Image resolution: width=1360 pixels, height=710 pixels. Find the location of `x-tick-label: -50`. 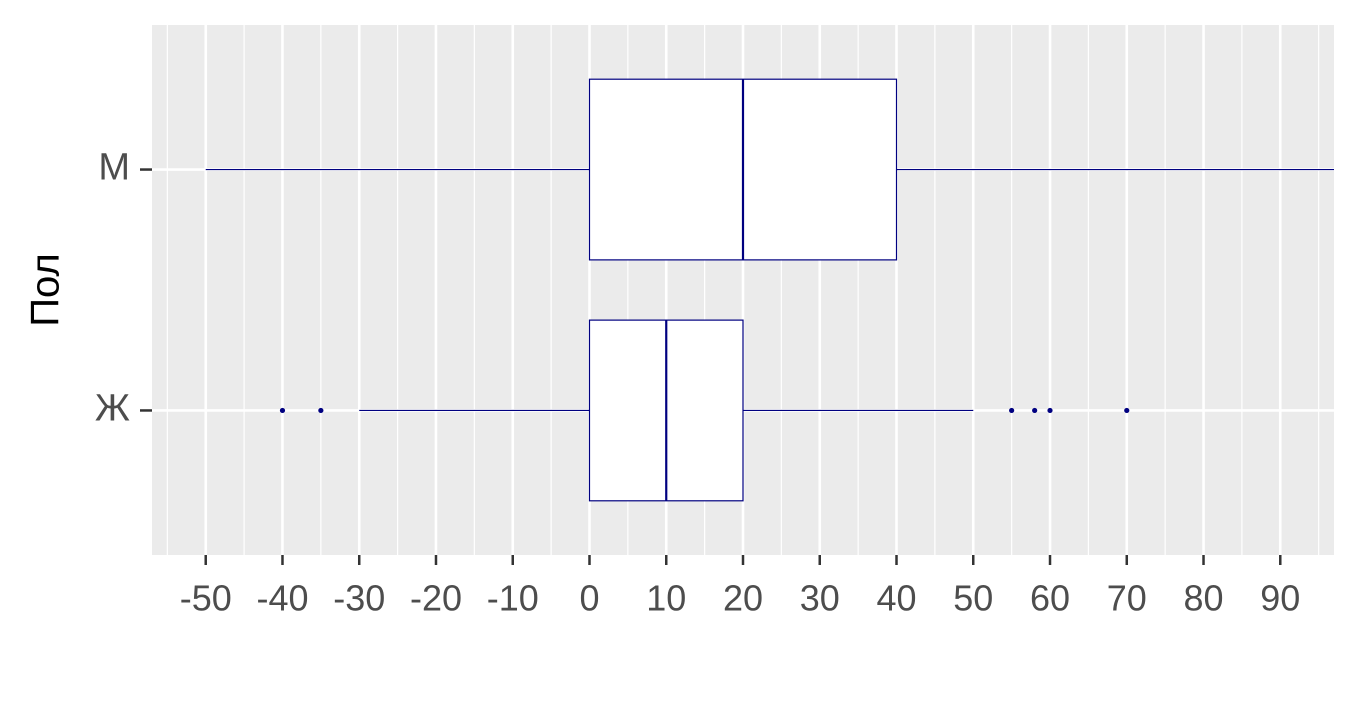

x-tick-label: -50 is located at coordinates (206, 598).